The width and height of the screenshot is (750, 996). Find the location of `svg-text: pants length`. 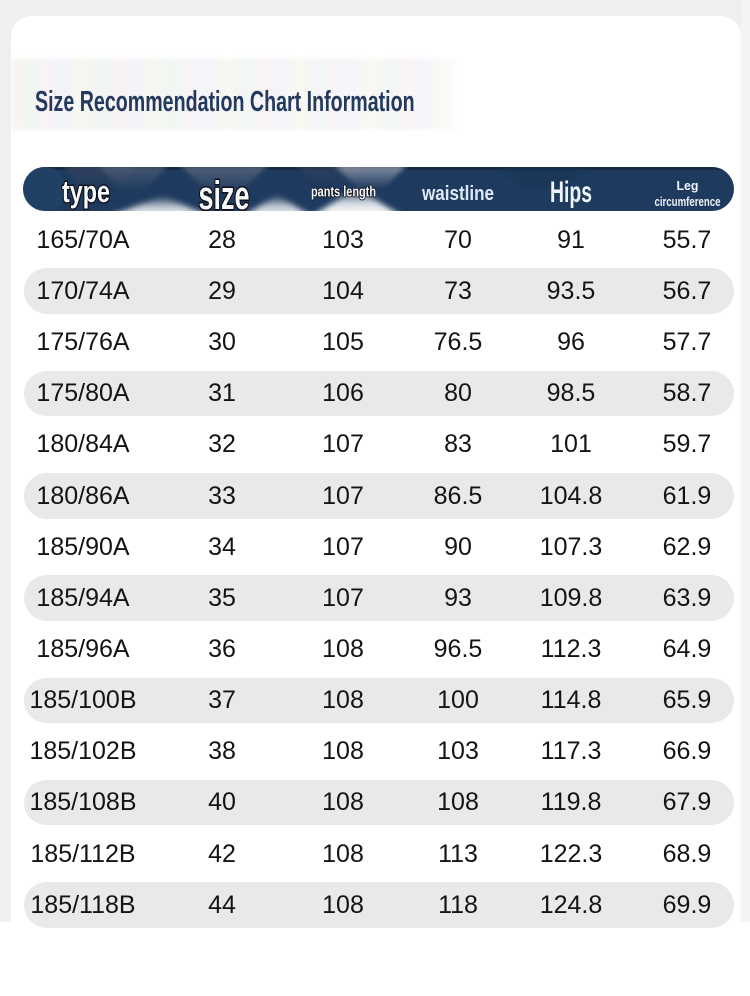

svg-text: pants length is located at coordinates (343, 192).